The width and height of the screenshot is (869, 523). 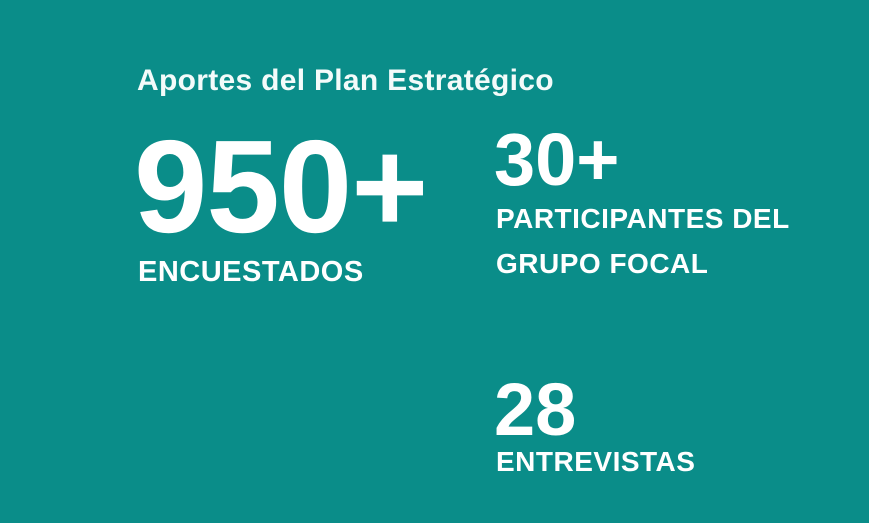 What do you see at coordinates (602, 263) in the screenshot?
I see `stat-grupo-focal-label-line2: GRUPO FOCAL` at bounding box center [602, 263].